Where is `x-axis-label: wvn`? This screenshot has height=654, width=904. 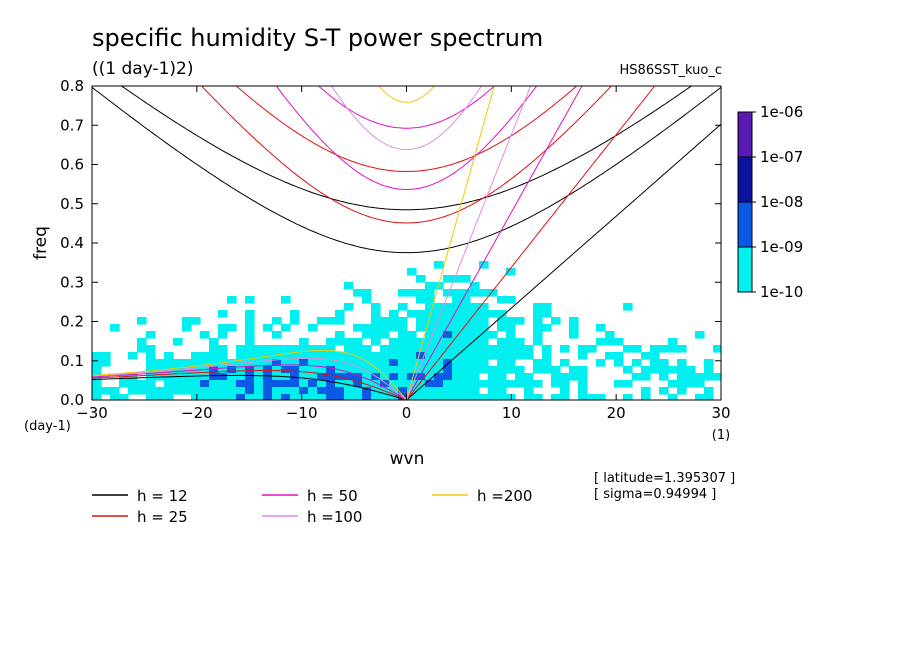 x-axis-label: wvn is located at coordinates (407, 459).